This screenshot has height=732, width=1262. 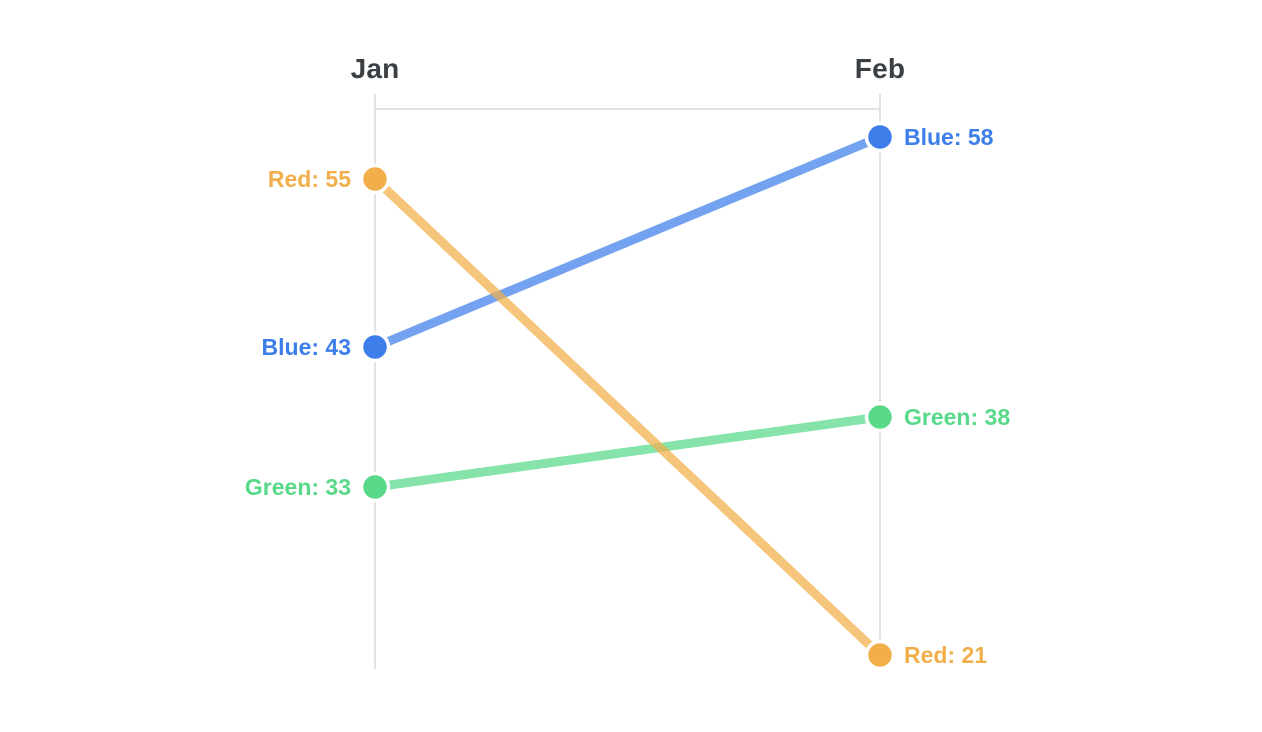 I want to click on point-label-green-jan: Green: 33, so click(x=298, y=487).